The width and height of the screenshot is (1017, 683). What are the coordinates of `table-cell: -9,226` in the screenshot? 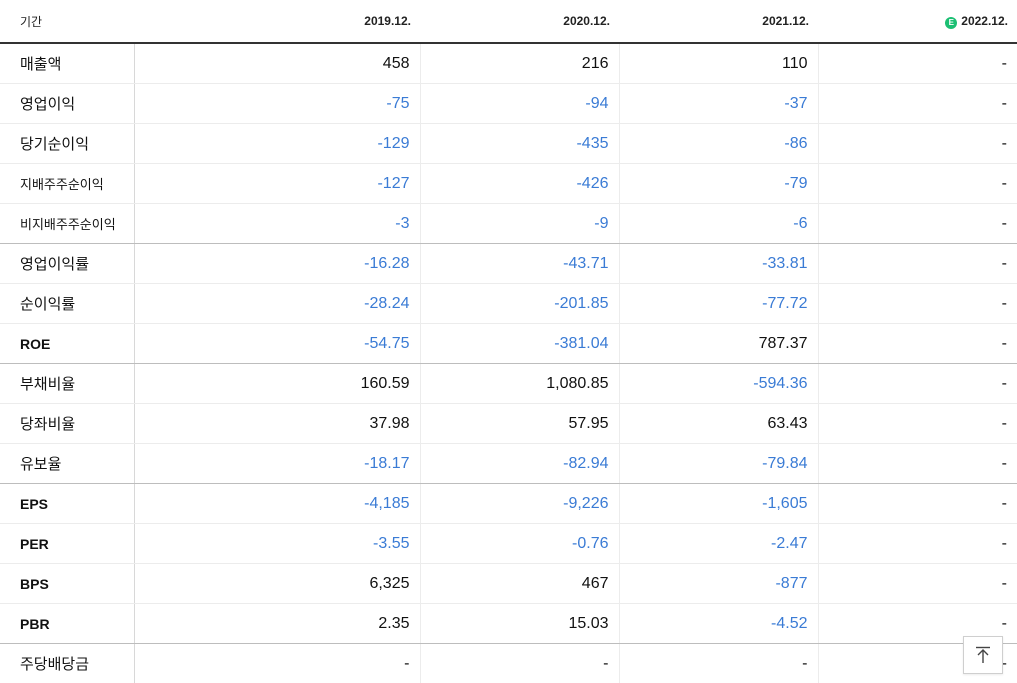 It's located at (519, 503).